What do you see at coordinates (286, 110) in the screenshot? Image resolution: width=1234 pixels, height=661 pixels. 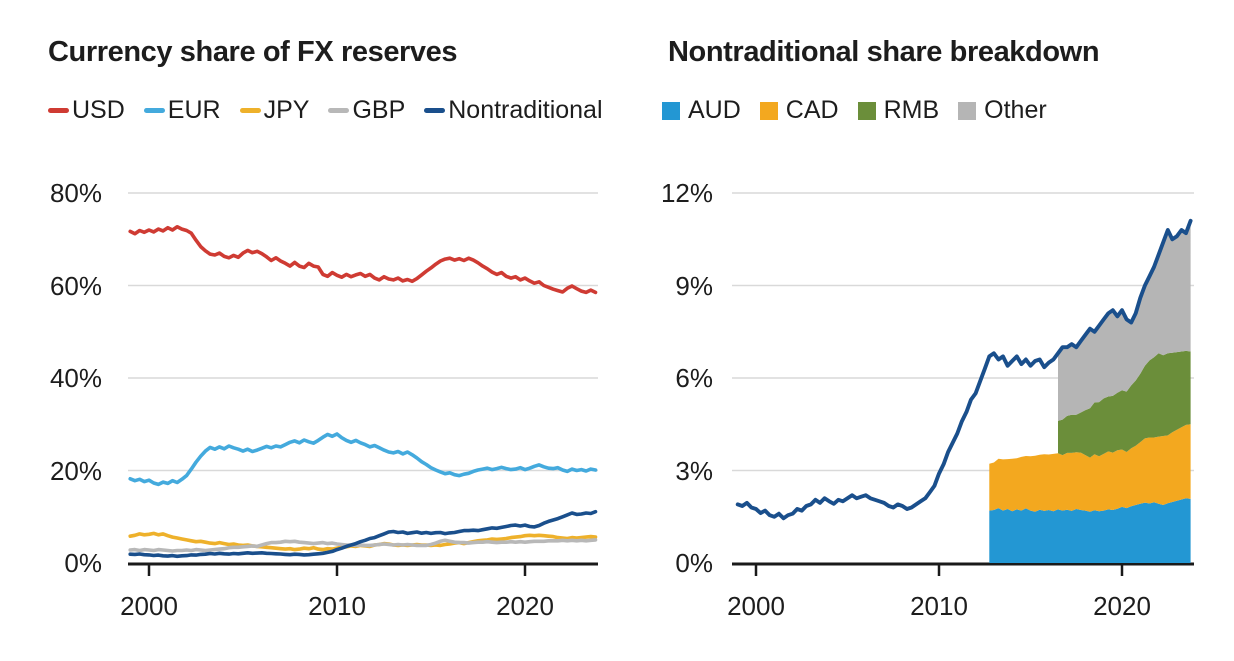 I see `legend-label: JPY` at bounding box center [286, 110].